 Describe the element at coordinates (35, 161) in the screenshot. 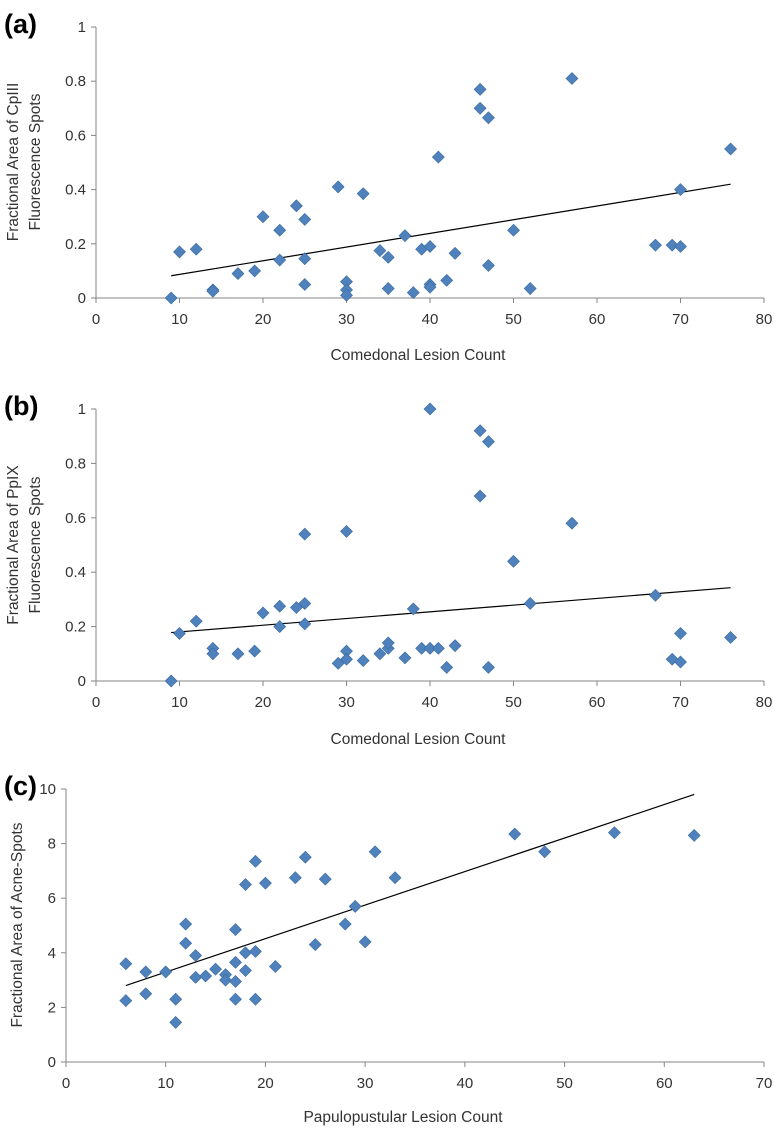

I see `y-axis-title: Fluorescence Spots` at that location.